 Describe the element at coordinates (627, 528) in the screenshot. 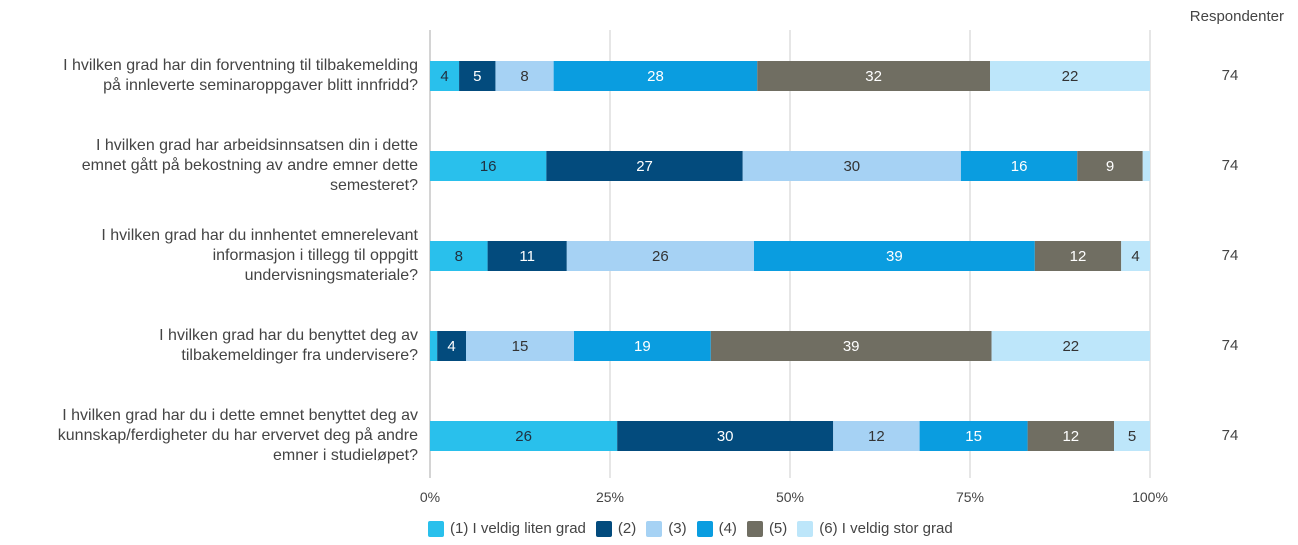

I see `legend-label: (2)` at that location.